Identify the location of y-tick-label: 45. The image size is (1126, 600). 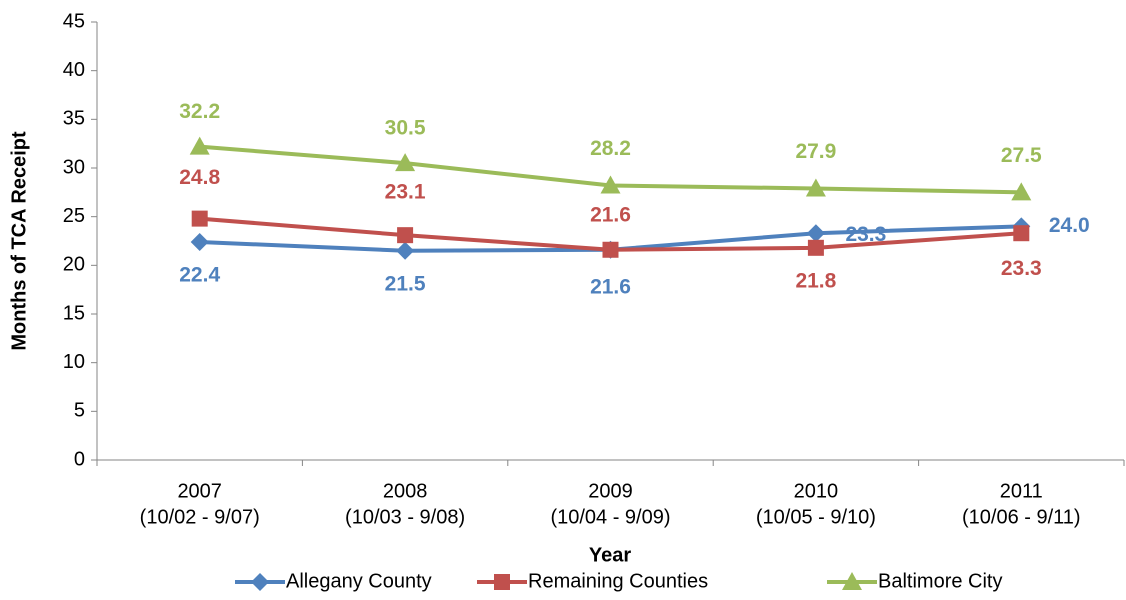
(74, 21).